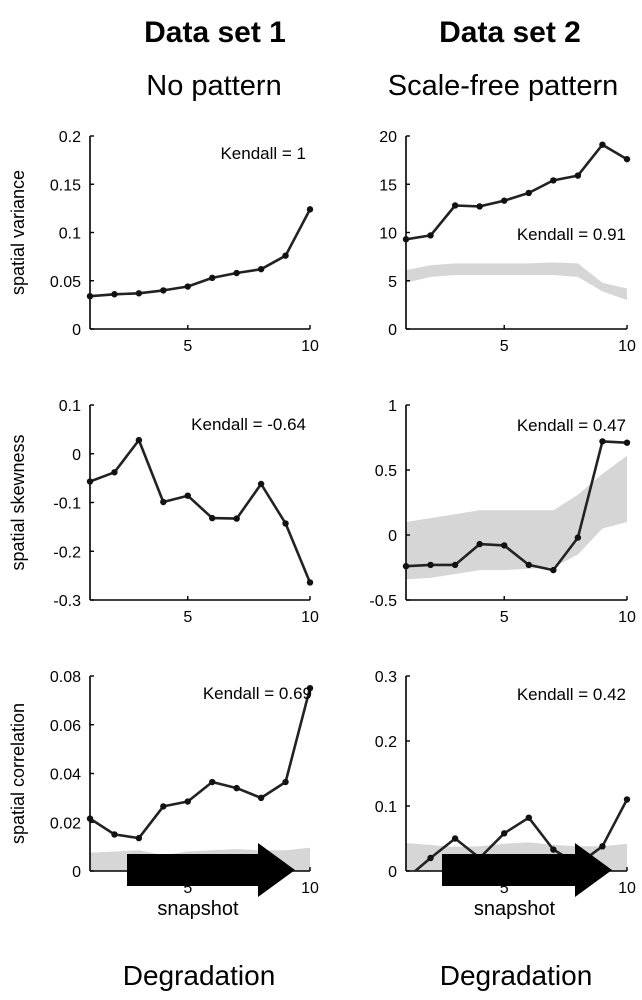 The width and height of the screenshot is (642, 1000). I want to click on kendall-annotation: Kendall = 0.42, so click(571, 694).